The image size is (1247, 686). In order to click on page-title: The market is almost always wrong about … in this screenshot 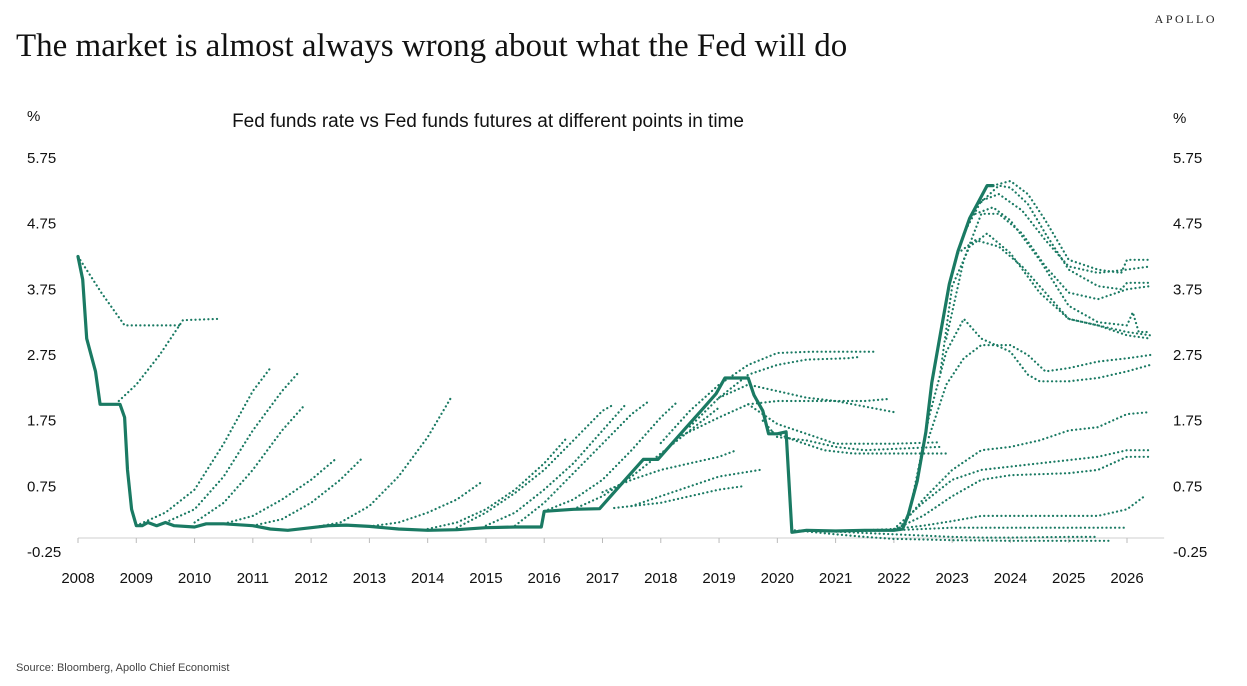, I will do `click(432, 46)`.